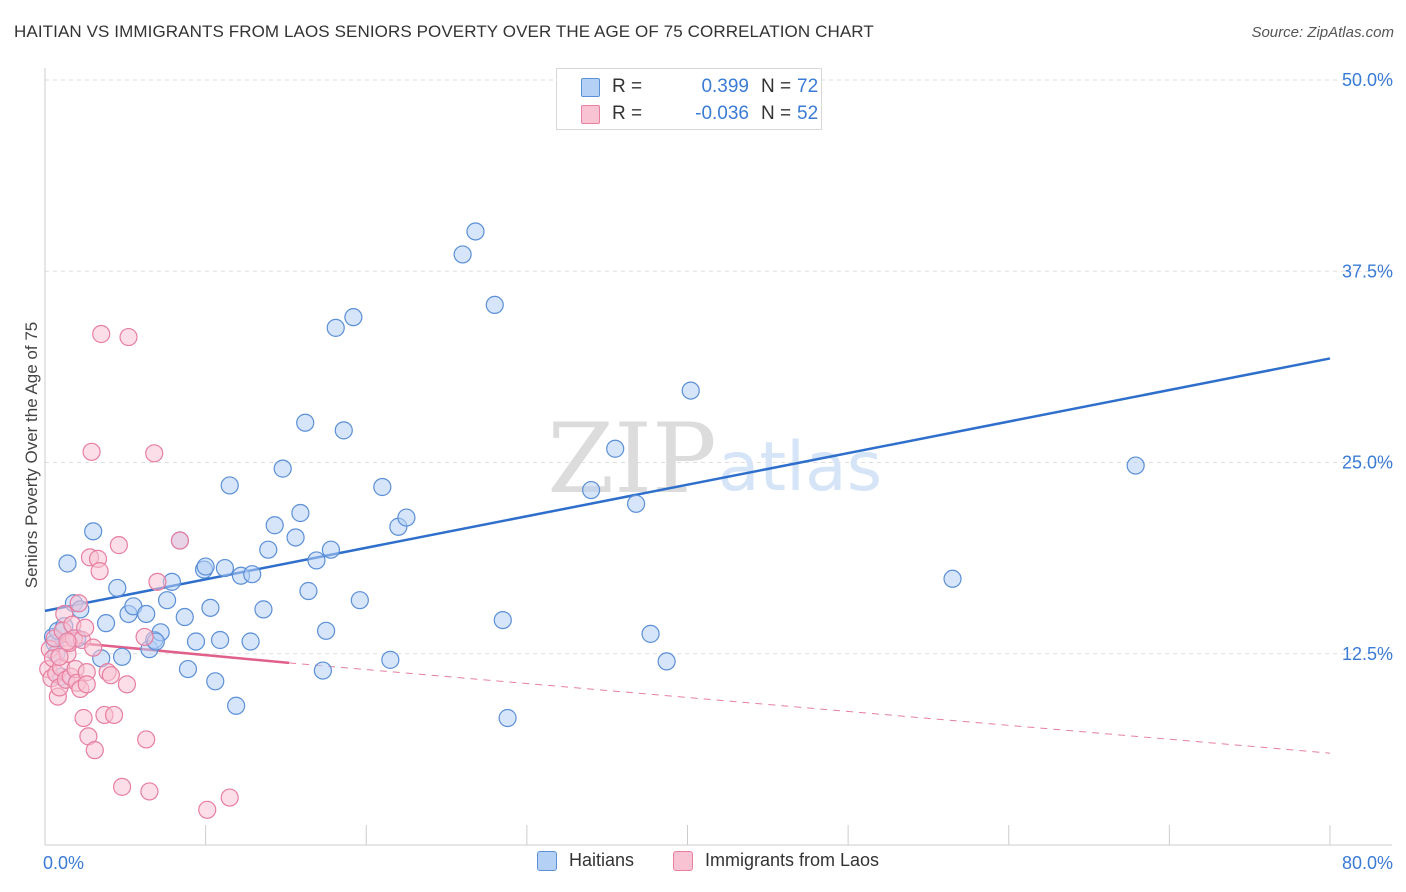 This screenshot has height=892, width=1406. I want to click on series-legend: Haitians Immigrants from Laos, so click(703, 865).